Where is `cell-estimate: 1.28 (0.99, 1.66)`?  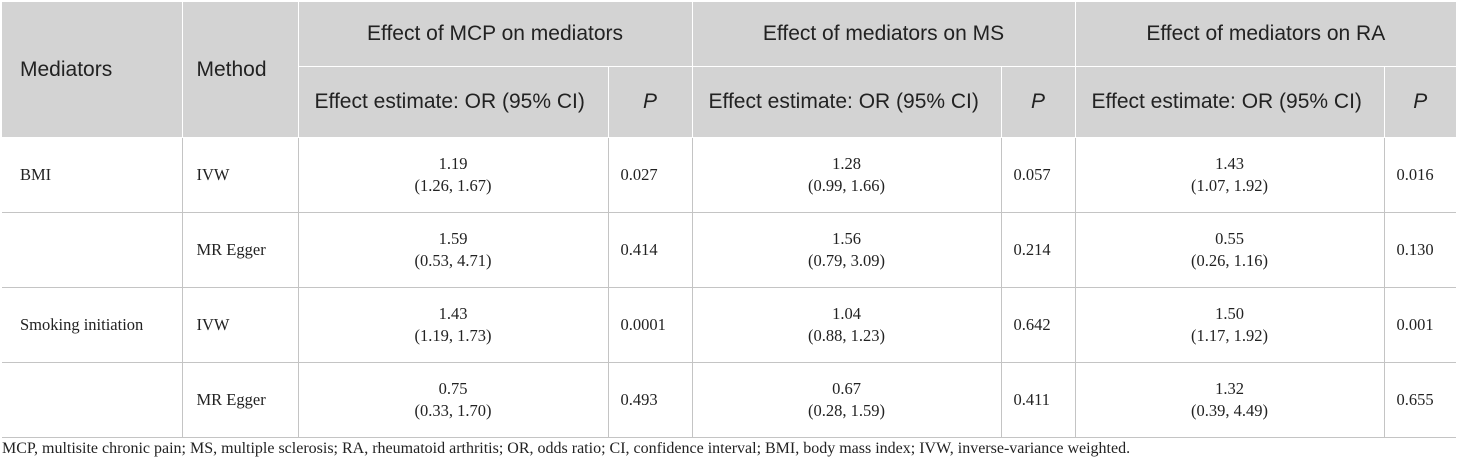 cell-estimate: 1.28 (0.99, 1.66) is located at coordinates (847, 175).